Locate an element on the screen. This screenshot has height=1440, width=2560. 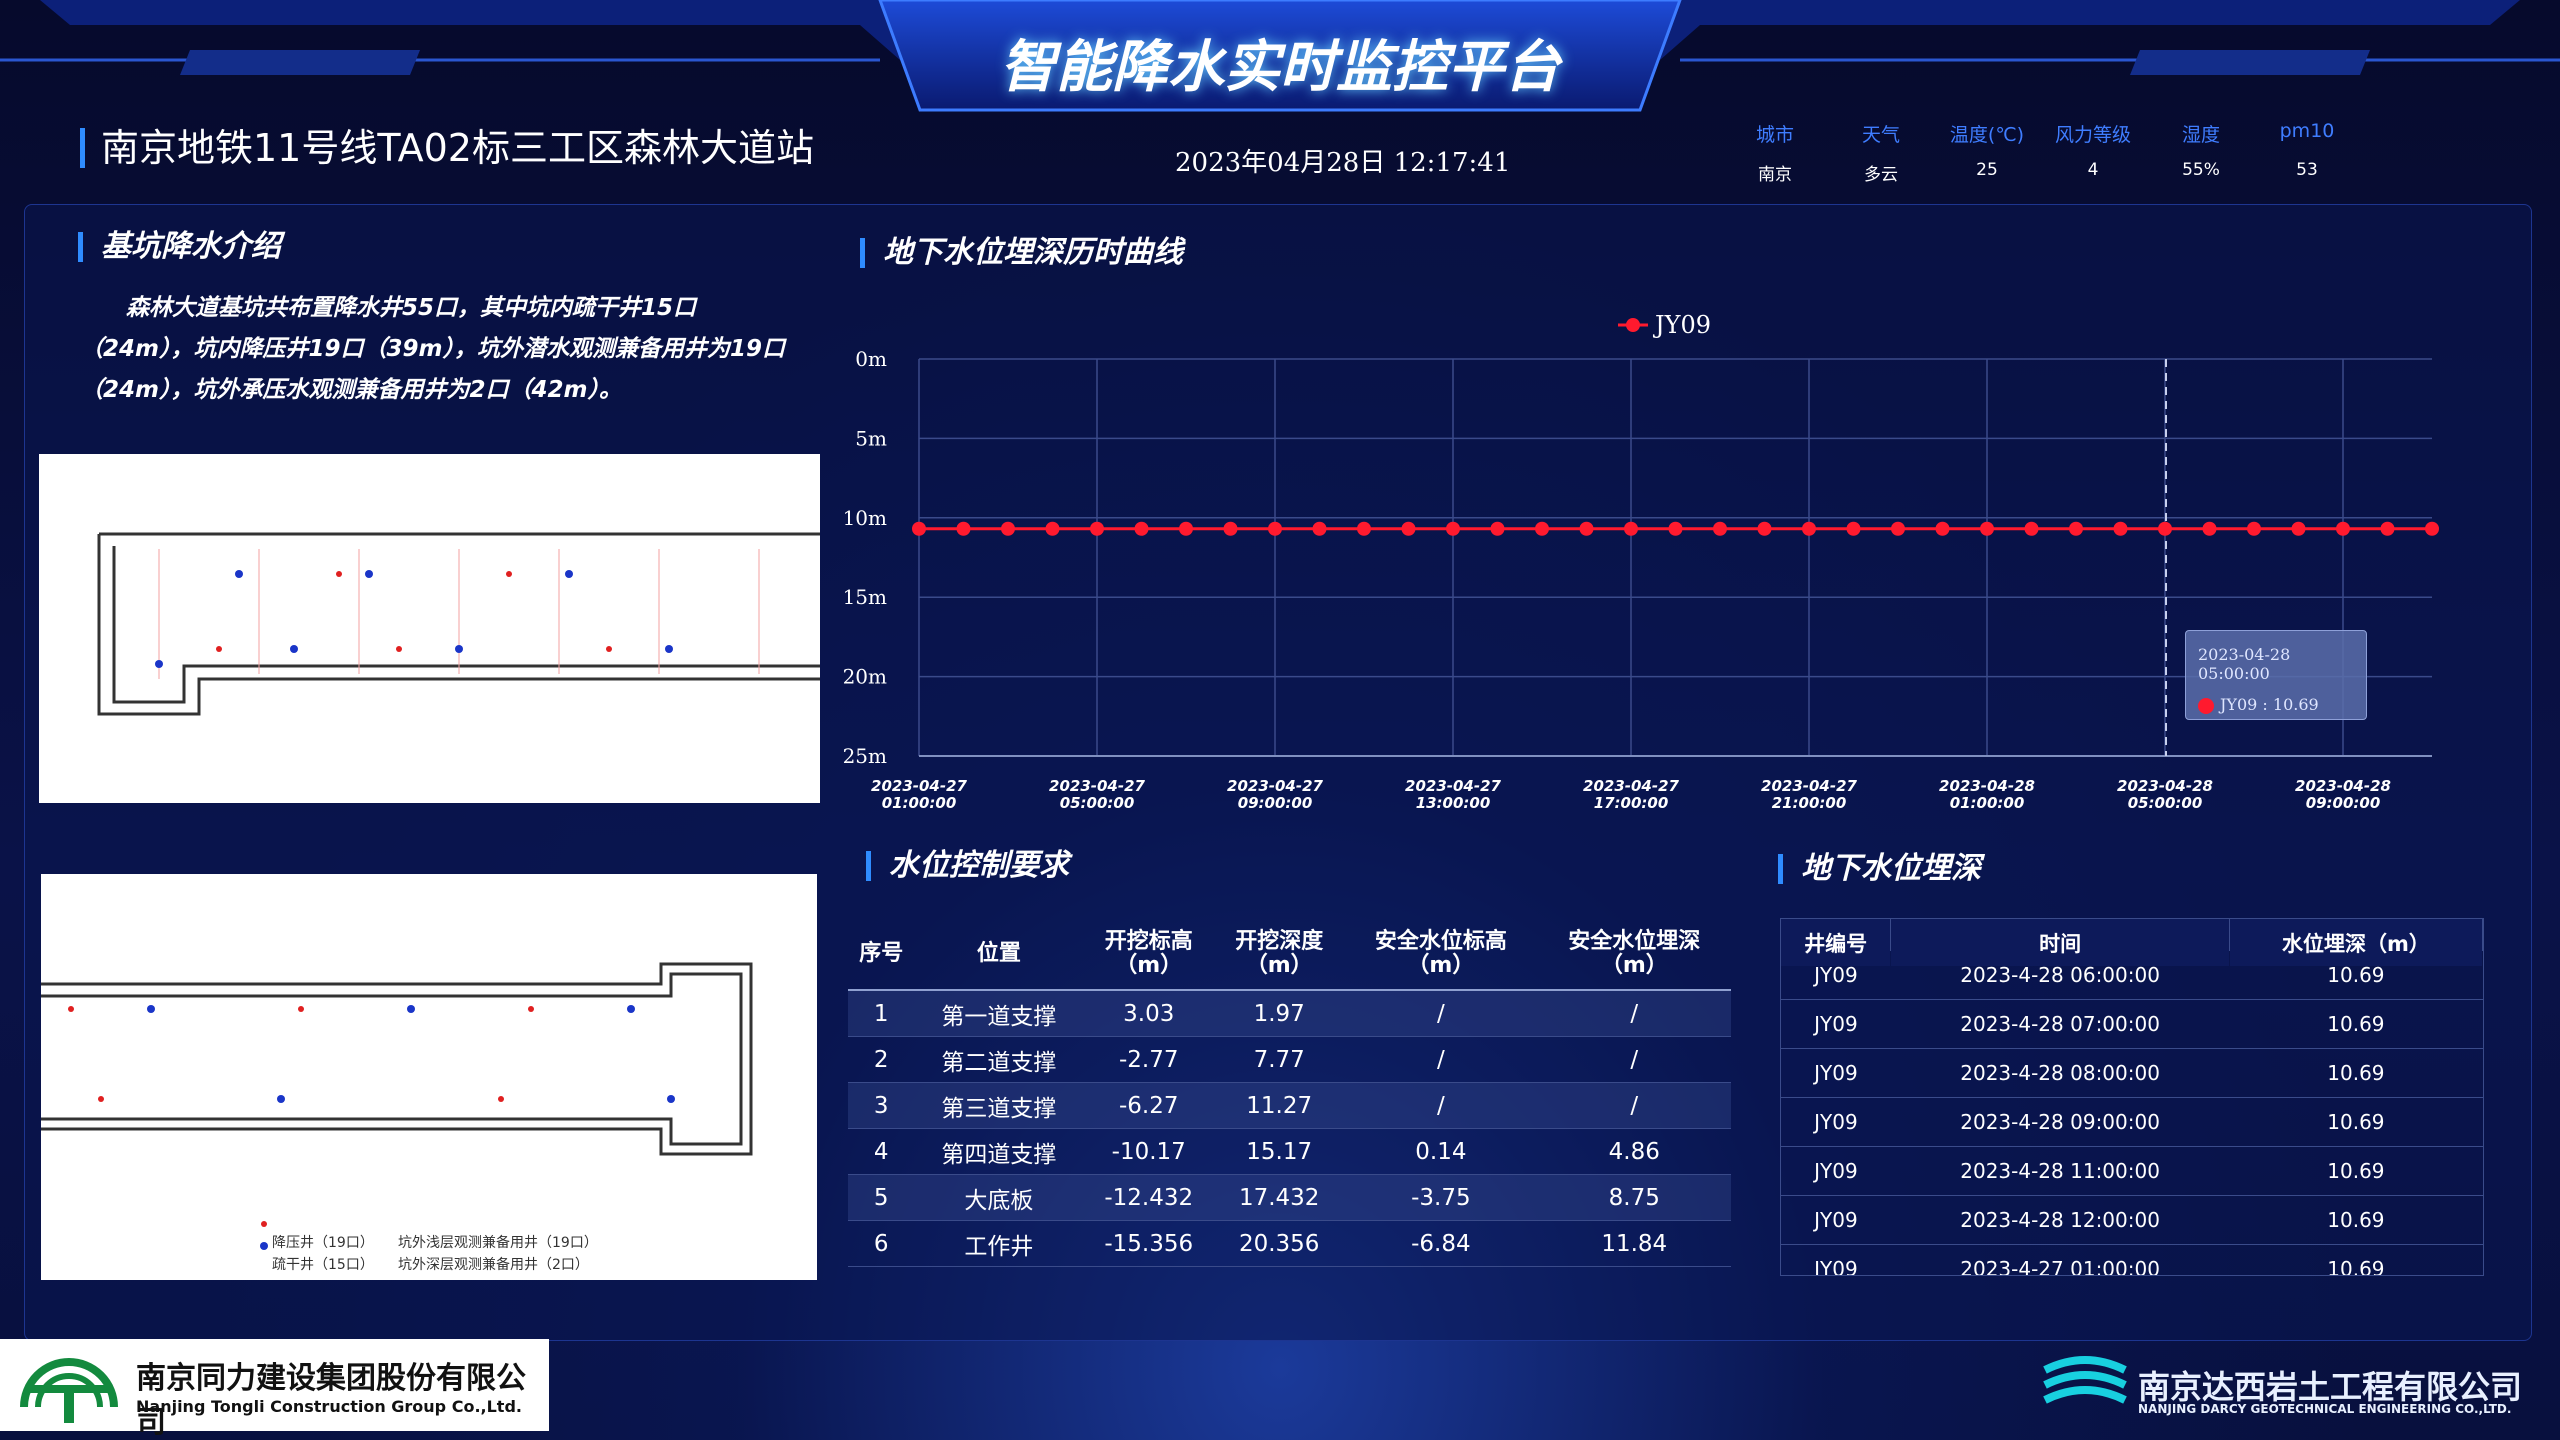
cell: 15.17 is located at coordinates (1279, 1151).